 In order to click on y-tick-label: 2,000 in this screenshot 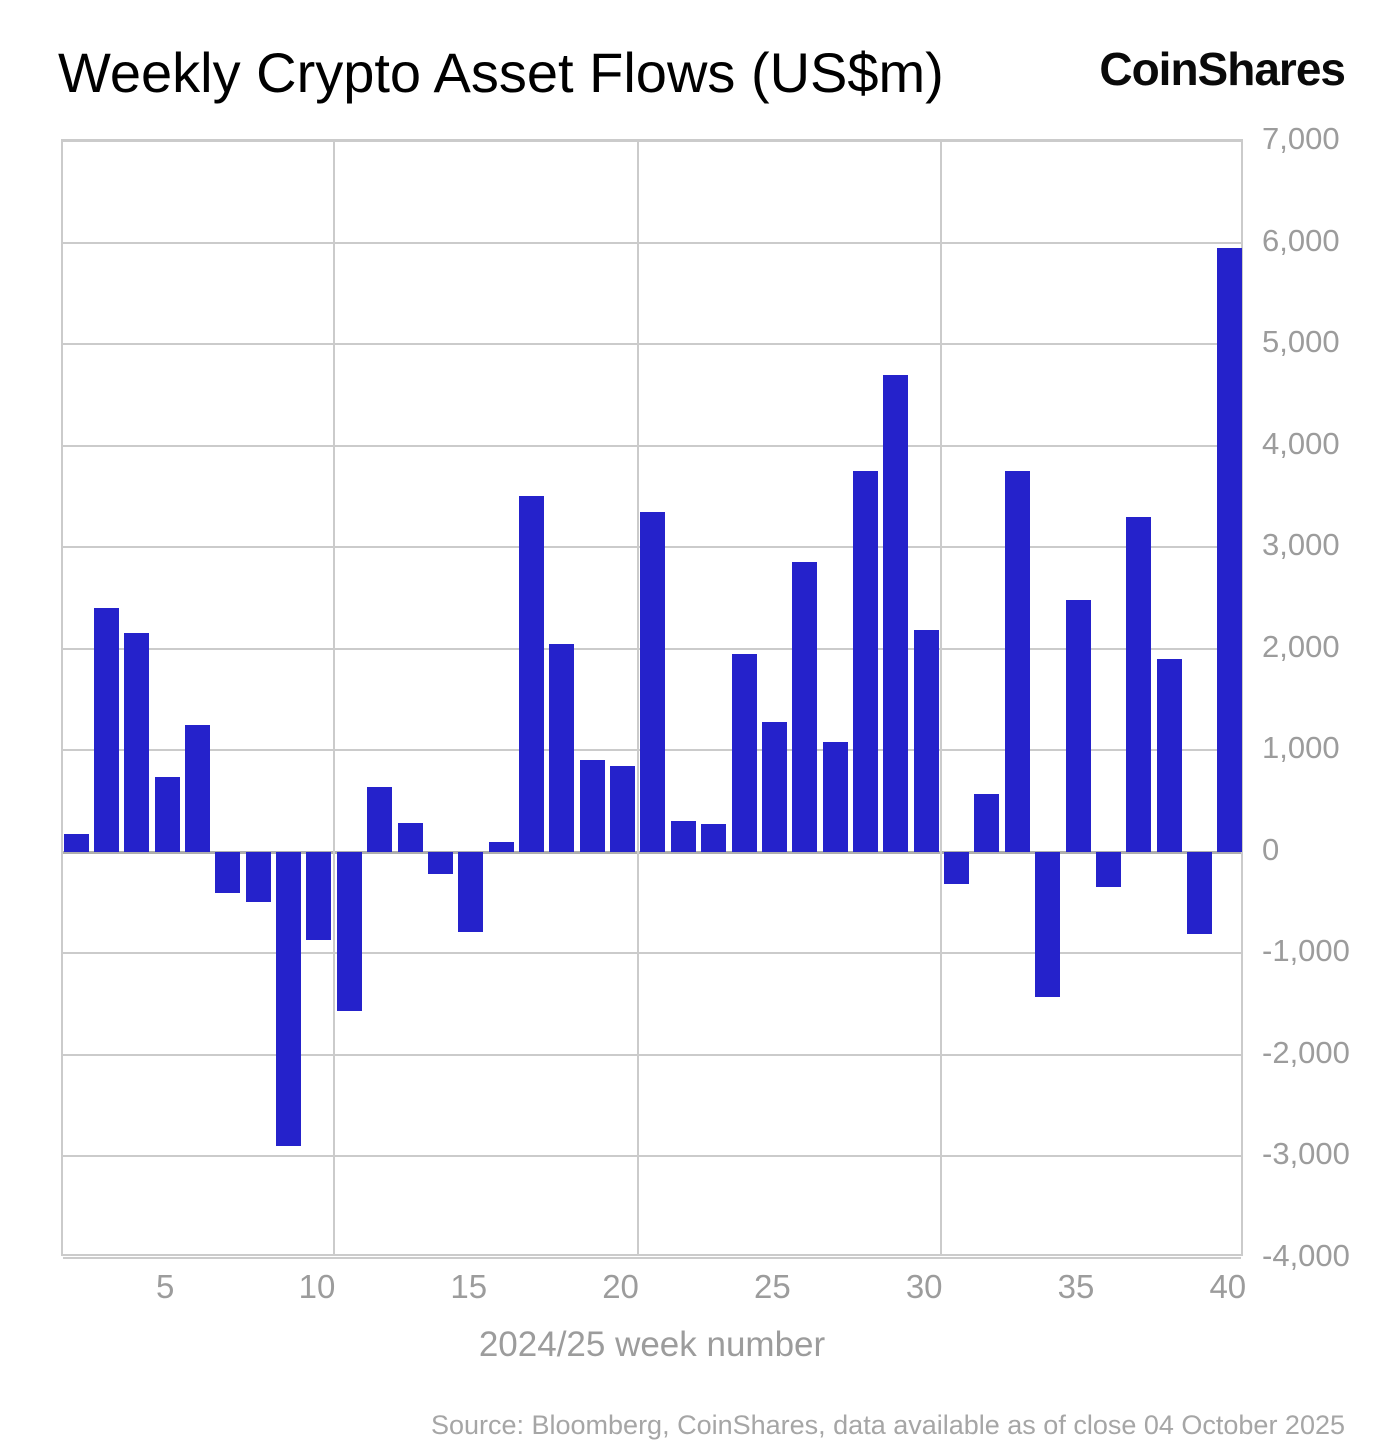, I will do `click(1301, 646)`.